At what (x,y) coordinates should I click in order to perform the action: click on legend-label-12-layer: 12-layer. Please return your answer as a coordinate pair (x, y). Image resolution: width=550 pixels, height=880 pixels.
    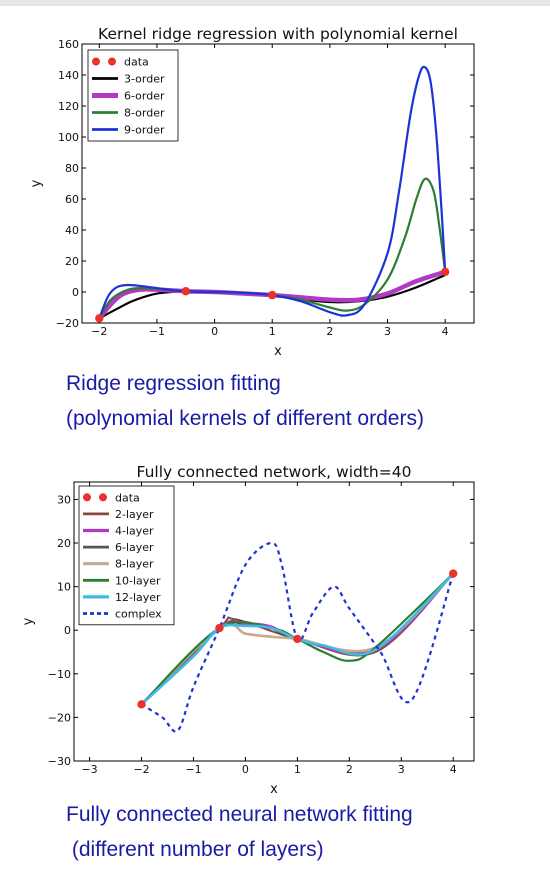
    Looking at the image, I should click on (138, 597).